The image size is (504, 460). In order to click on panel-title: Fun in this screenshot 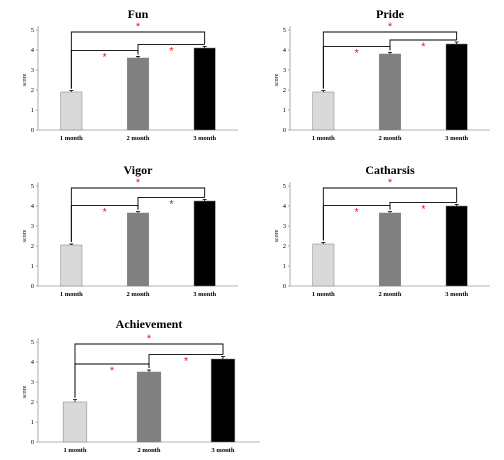, I will do `click(138, 14)`.